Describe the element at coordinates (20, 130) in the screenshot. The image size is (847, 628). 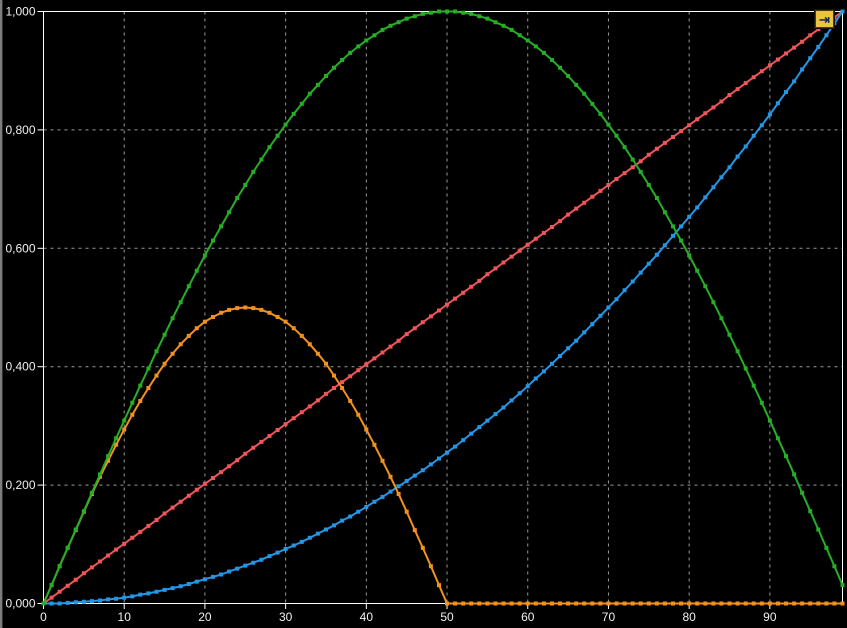
I see `y-tick-label: 0,800` at that location.